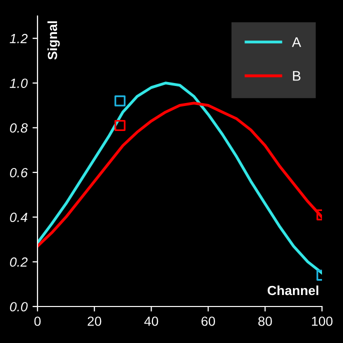 The height and width of the screenshot is (343, 343). What do you see at coordinates (265, 321) in the screenshot?
I see `x-tick-label: 80` at bounding box center [265, 321].